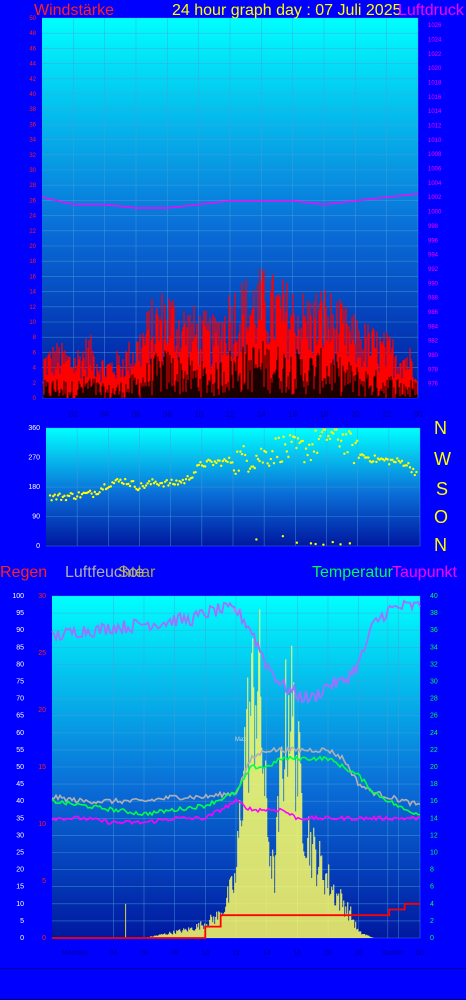 The height and width of the screenshot is (1000, 466). I want to click on temperature-tick-label: 36, so click(434, 630).